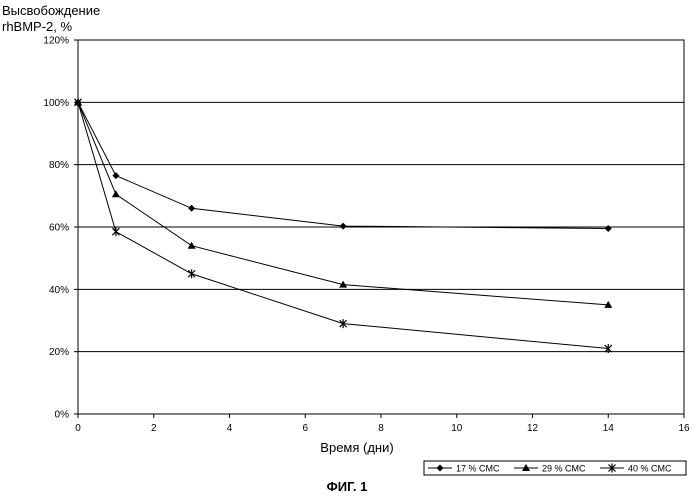 The width and height of the screenshot is (694, 500). Describe the element at coordinates (457, 428) in the screenshot. I see `x-tick-label: 10` at that location.